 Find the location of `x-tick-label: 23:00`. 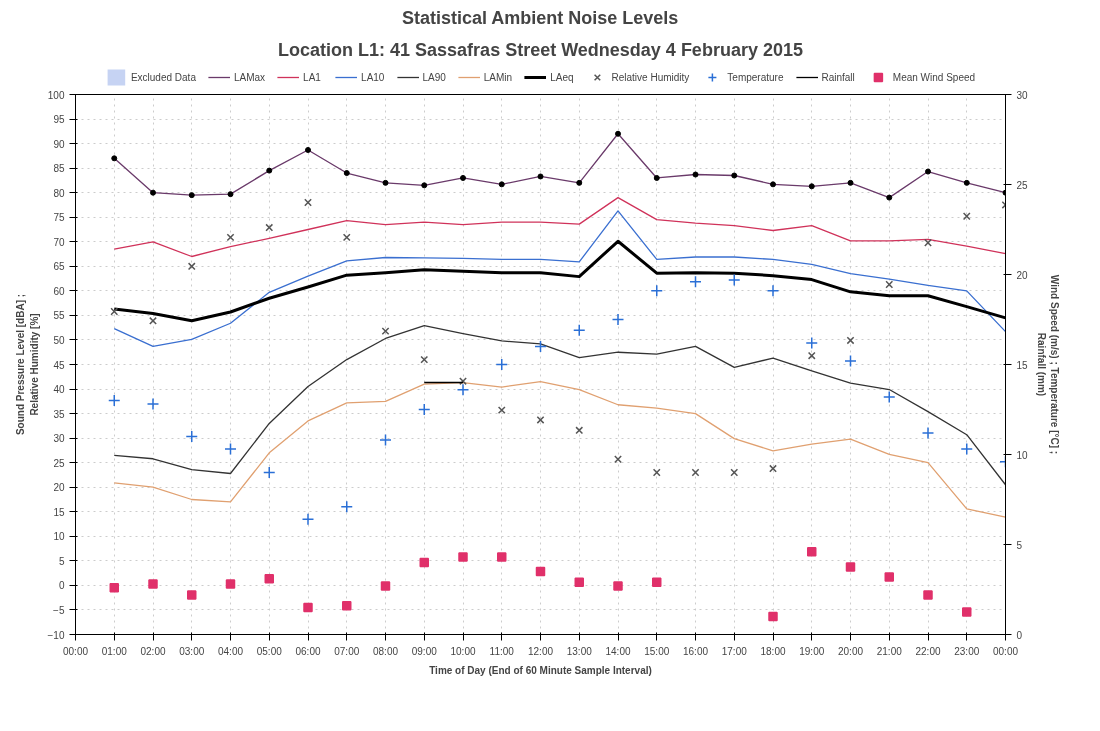

x-tick-label: 23:00 is located at coordinates (967, 651).